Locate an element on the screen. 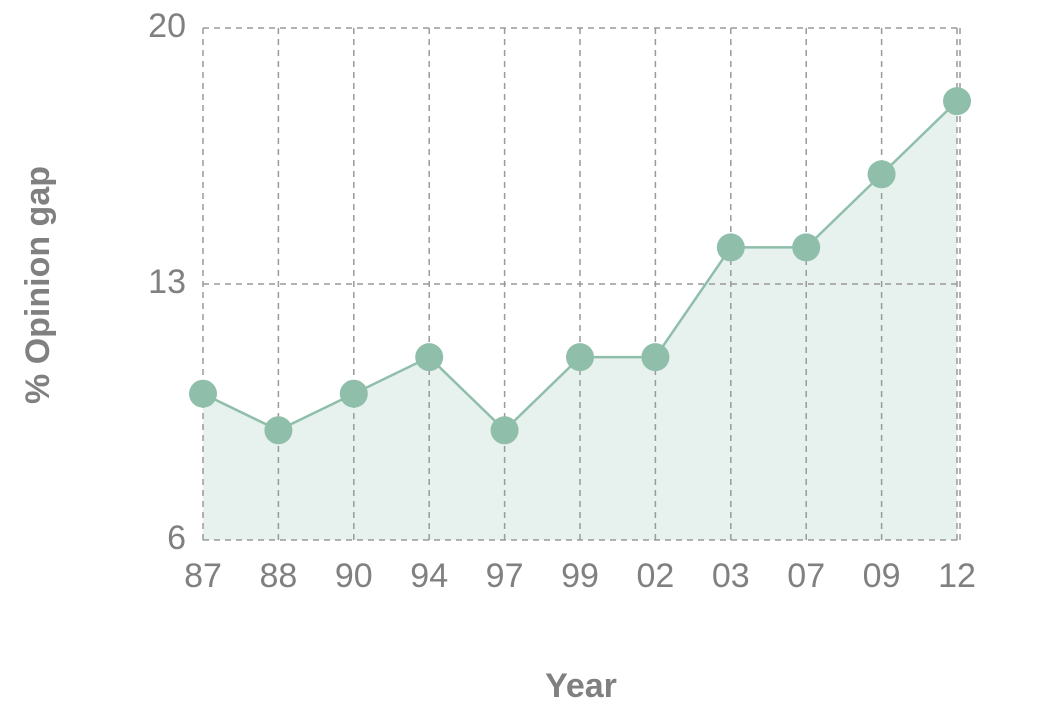  y-tick-label: 13 is located at coordinates (167, 282).